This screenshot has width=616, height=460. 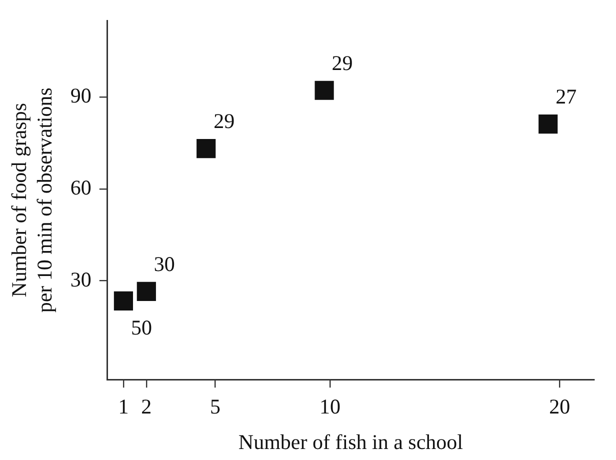 What do you see at coordinates (31, 200) in the screenshot?
I see `y-axis-title: Number of food grasps per 10 min of observations` at bounding box center [31, 200].